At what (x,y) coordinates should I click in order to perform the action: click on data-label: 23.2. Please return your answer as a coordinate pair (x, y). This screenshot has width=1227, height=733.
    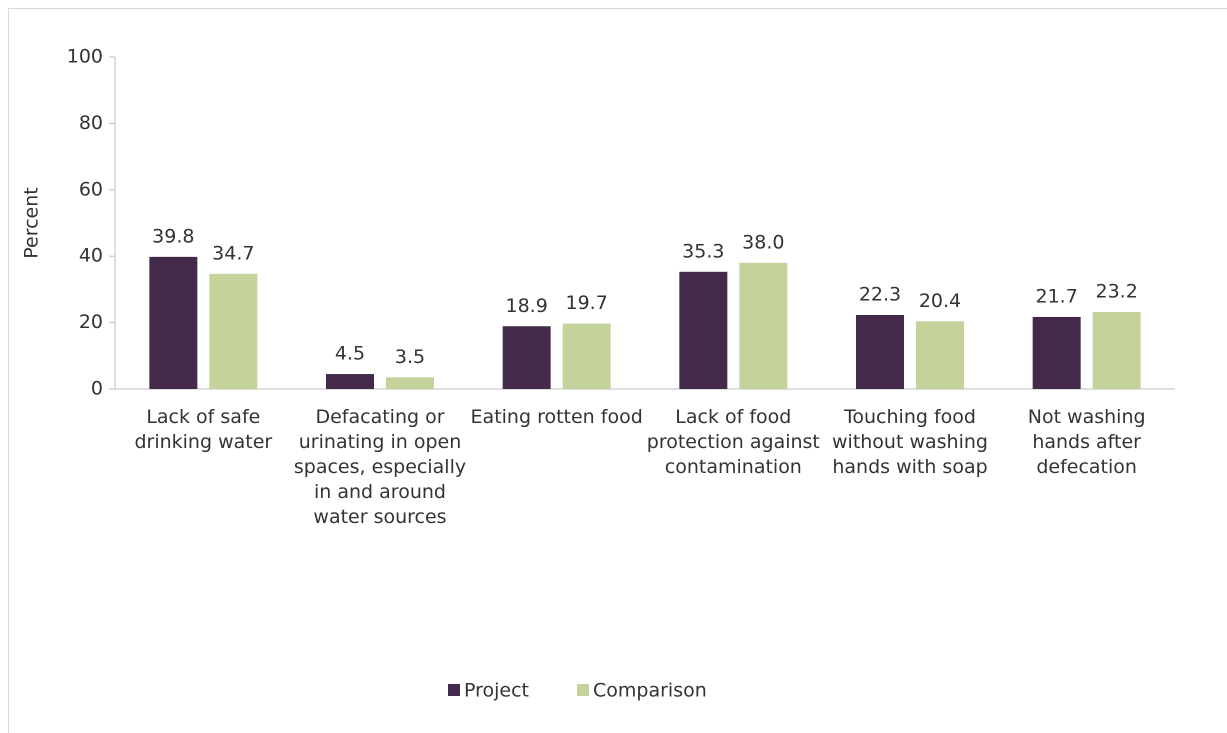
    Looking at the image, I should click on (1117, 291).